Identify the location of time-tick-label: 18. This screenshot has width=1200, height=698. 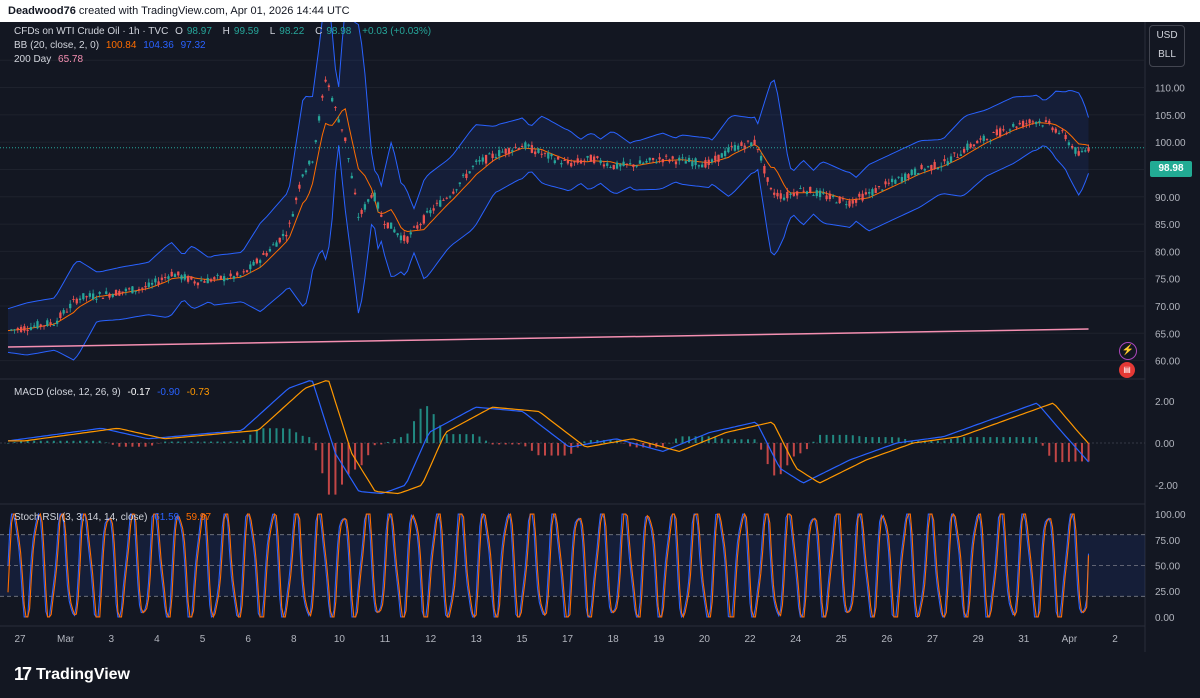
(614, 639).